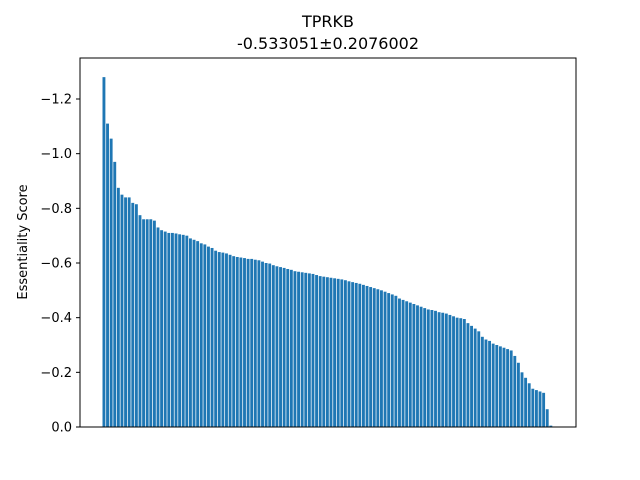 The width and height of the screenshot is (640, 480). I want to click on chart-subtitle: -0.533051±0.2076002, so click(328, 43).